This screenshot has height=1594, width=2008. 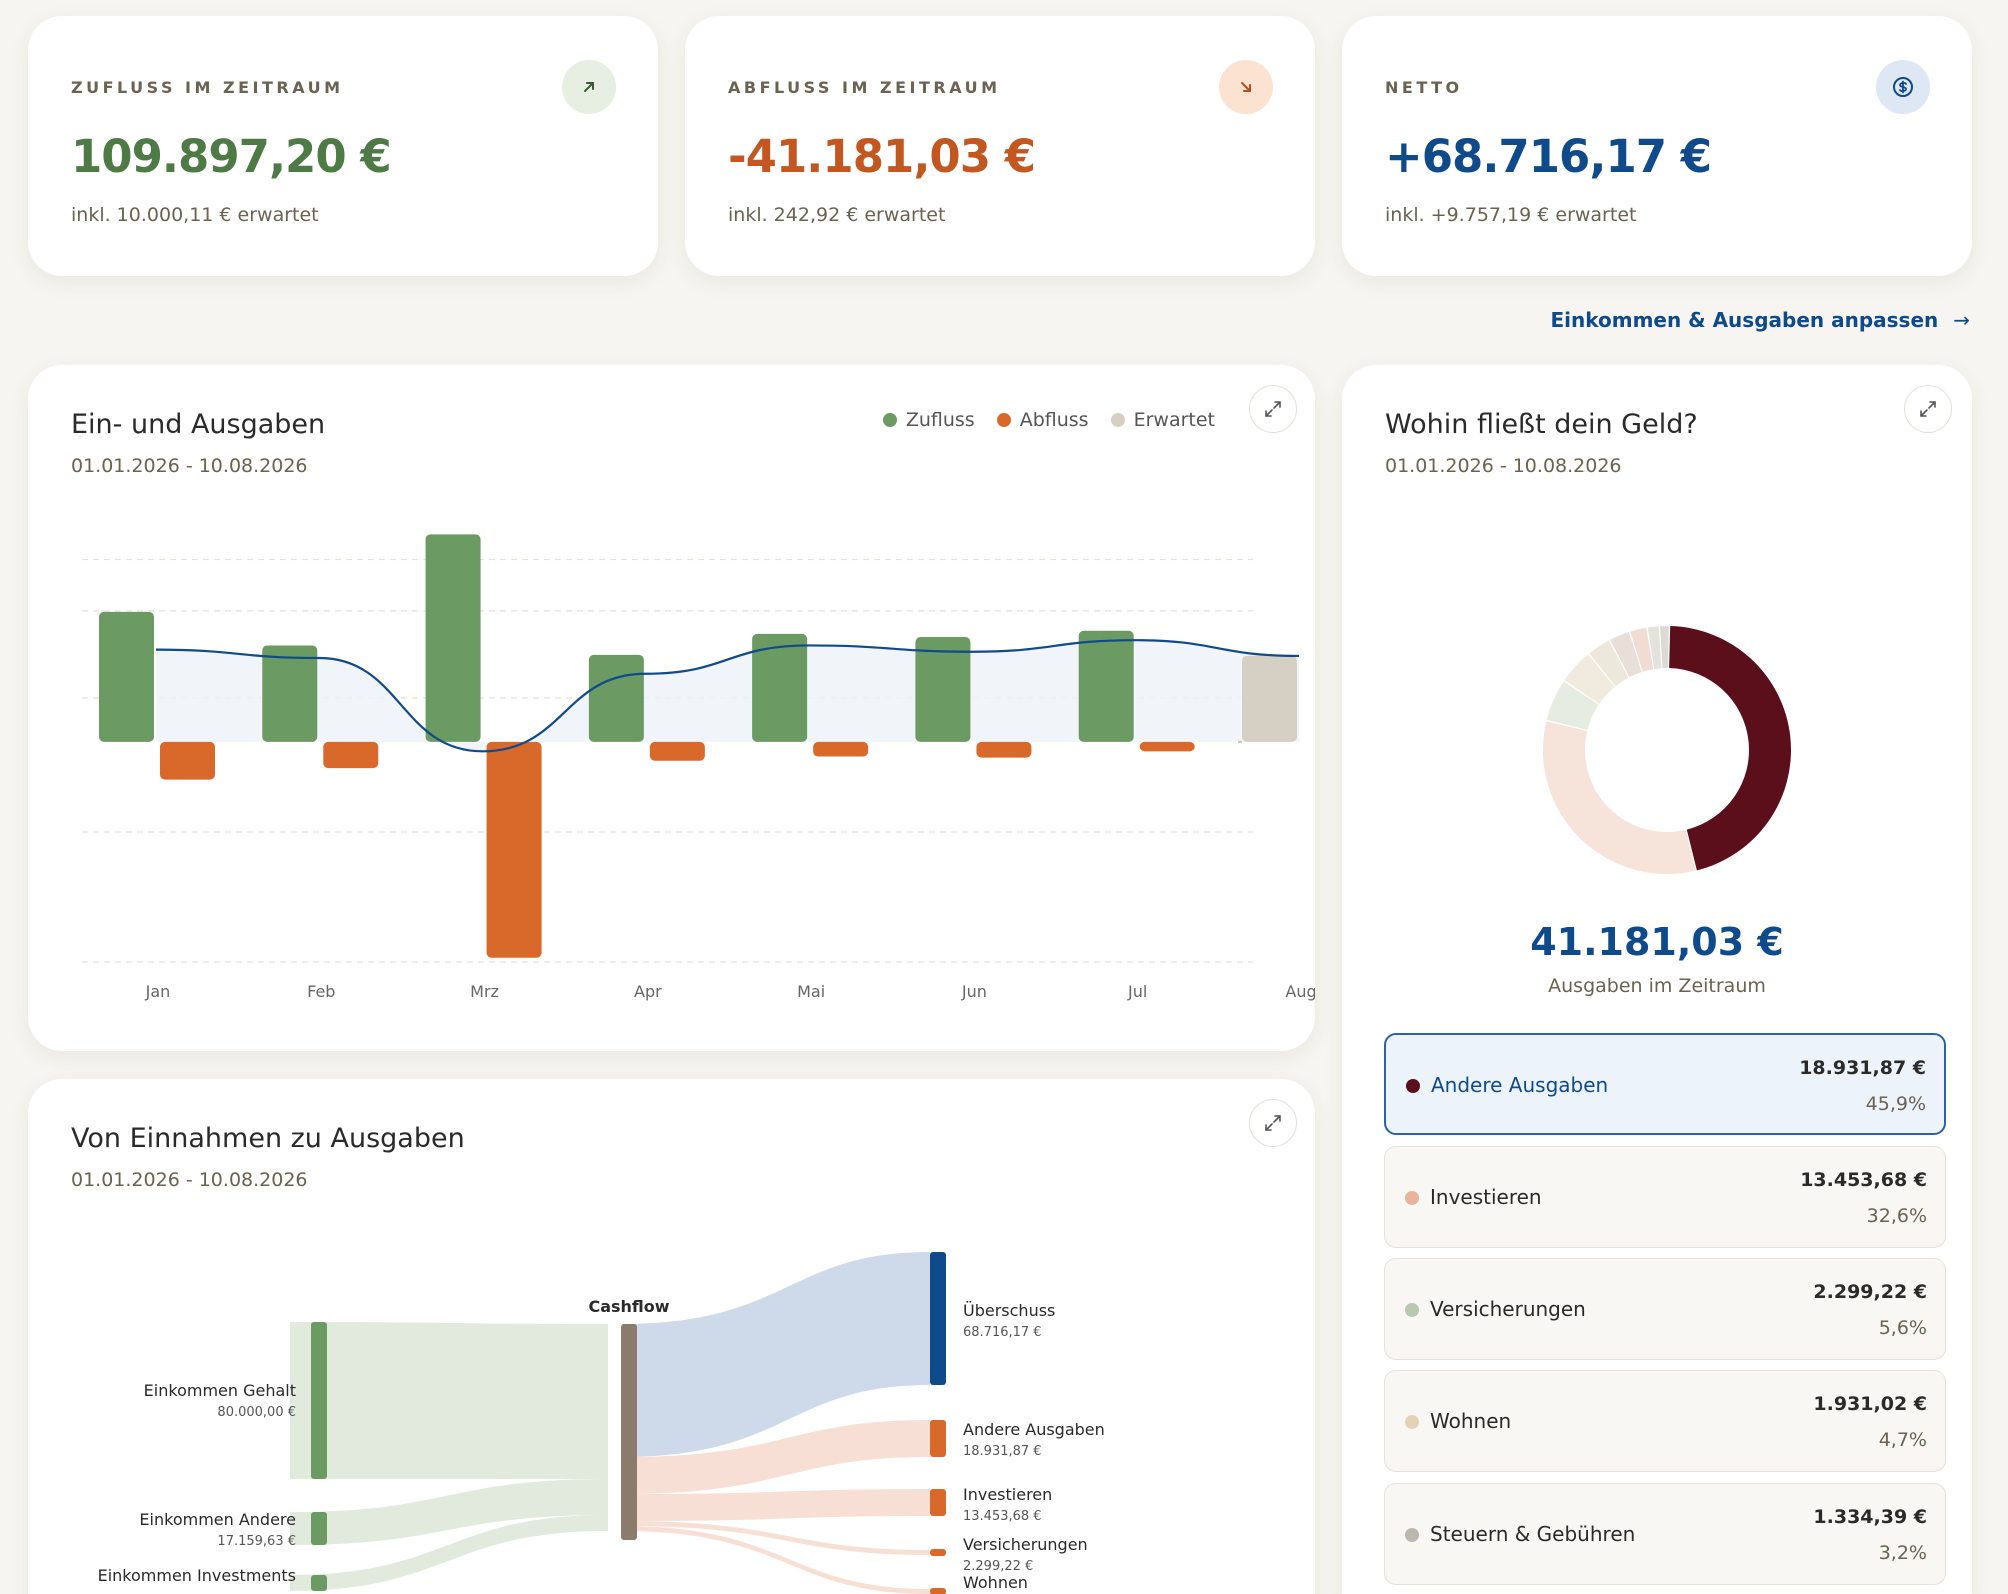 I want to click on net-line, so click(x=727, y=696).